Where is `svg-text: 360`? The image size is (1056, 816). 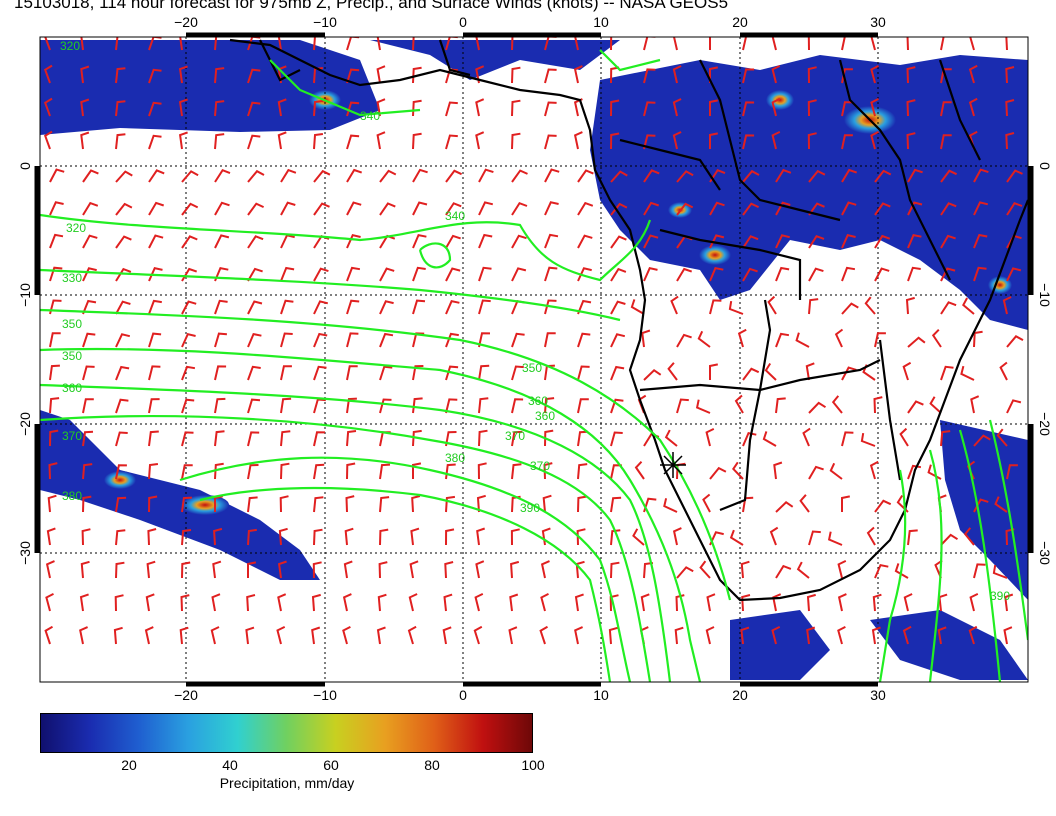
svg-text: 360 is located at coordinates (72, 388).